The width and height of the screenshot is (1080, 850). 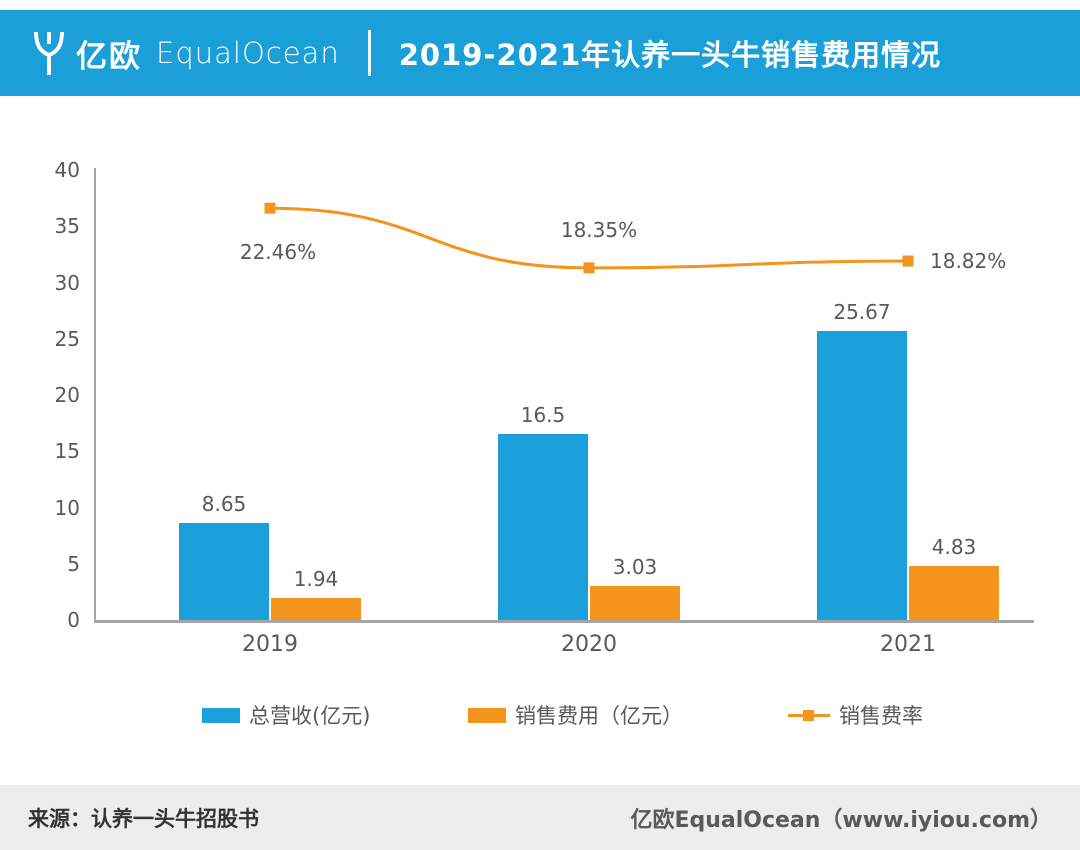 I want to click on logo-text-cn: 亿欧, so click(x=109, y=56).